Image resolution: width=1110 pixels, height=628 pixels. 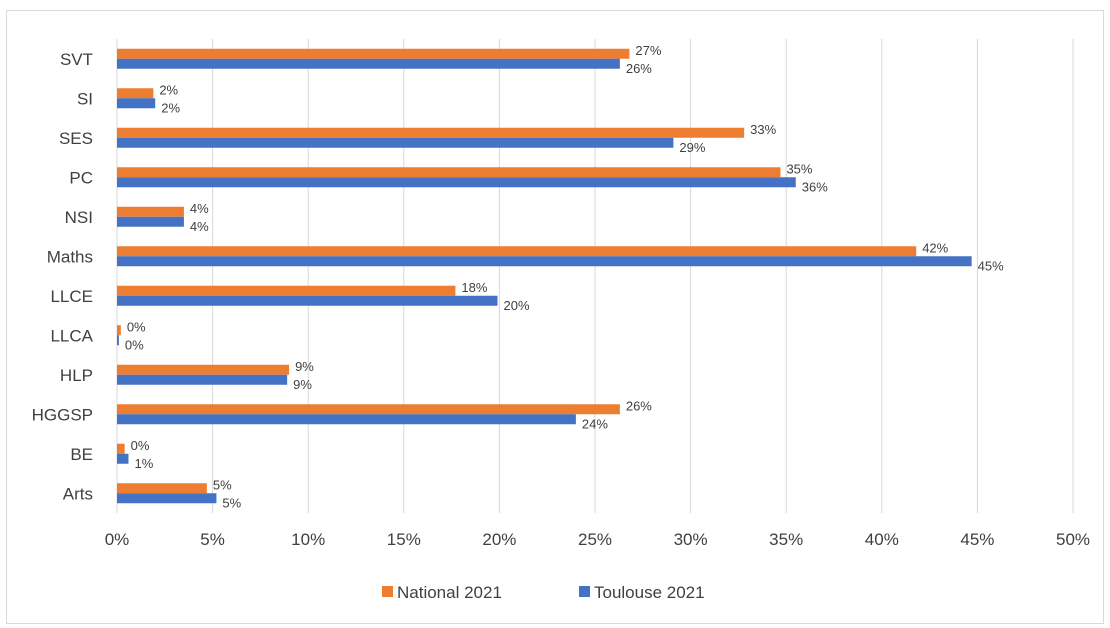 I want to click on category-label: LLCA, so click(x=71, y=335).